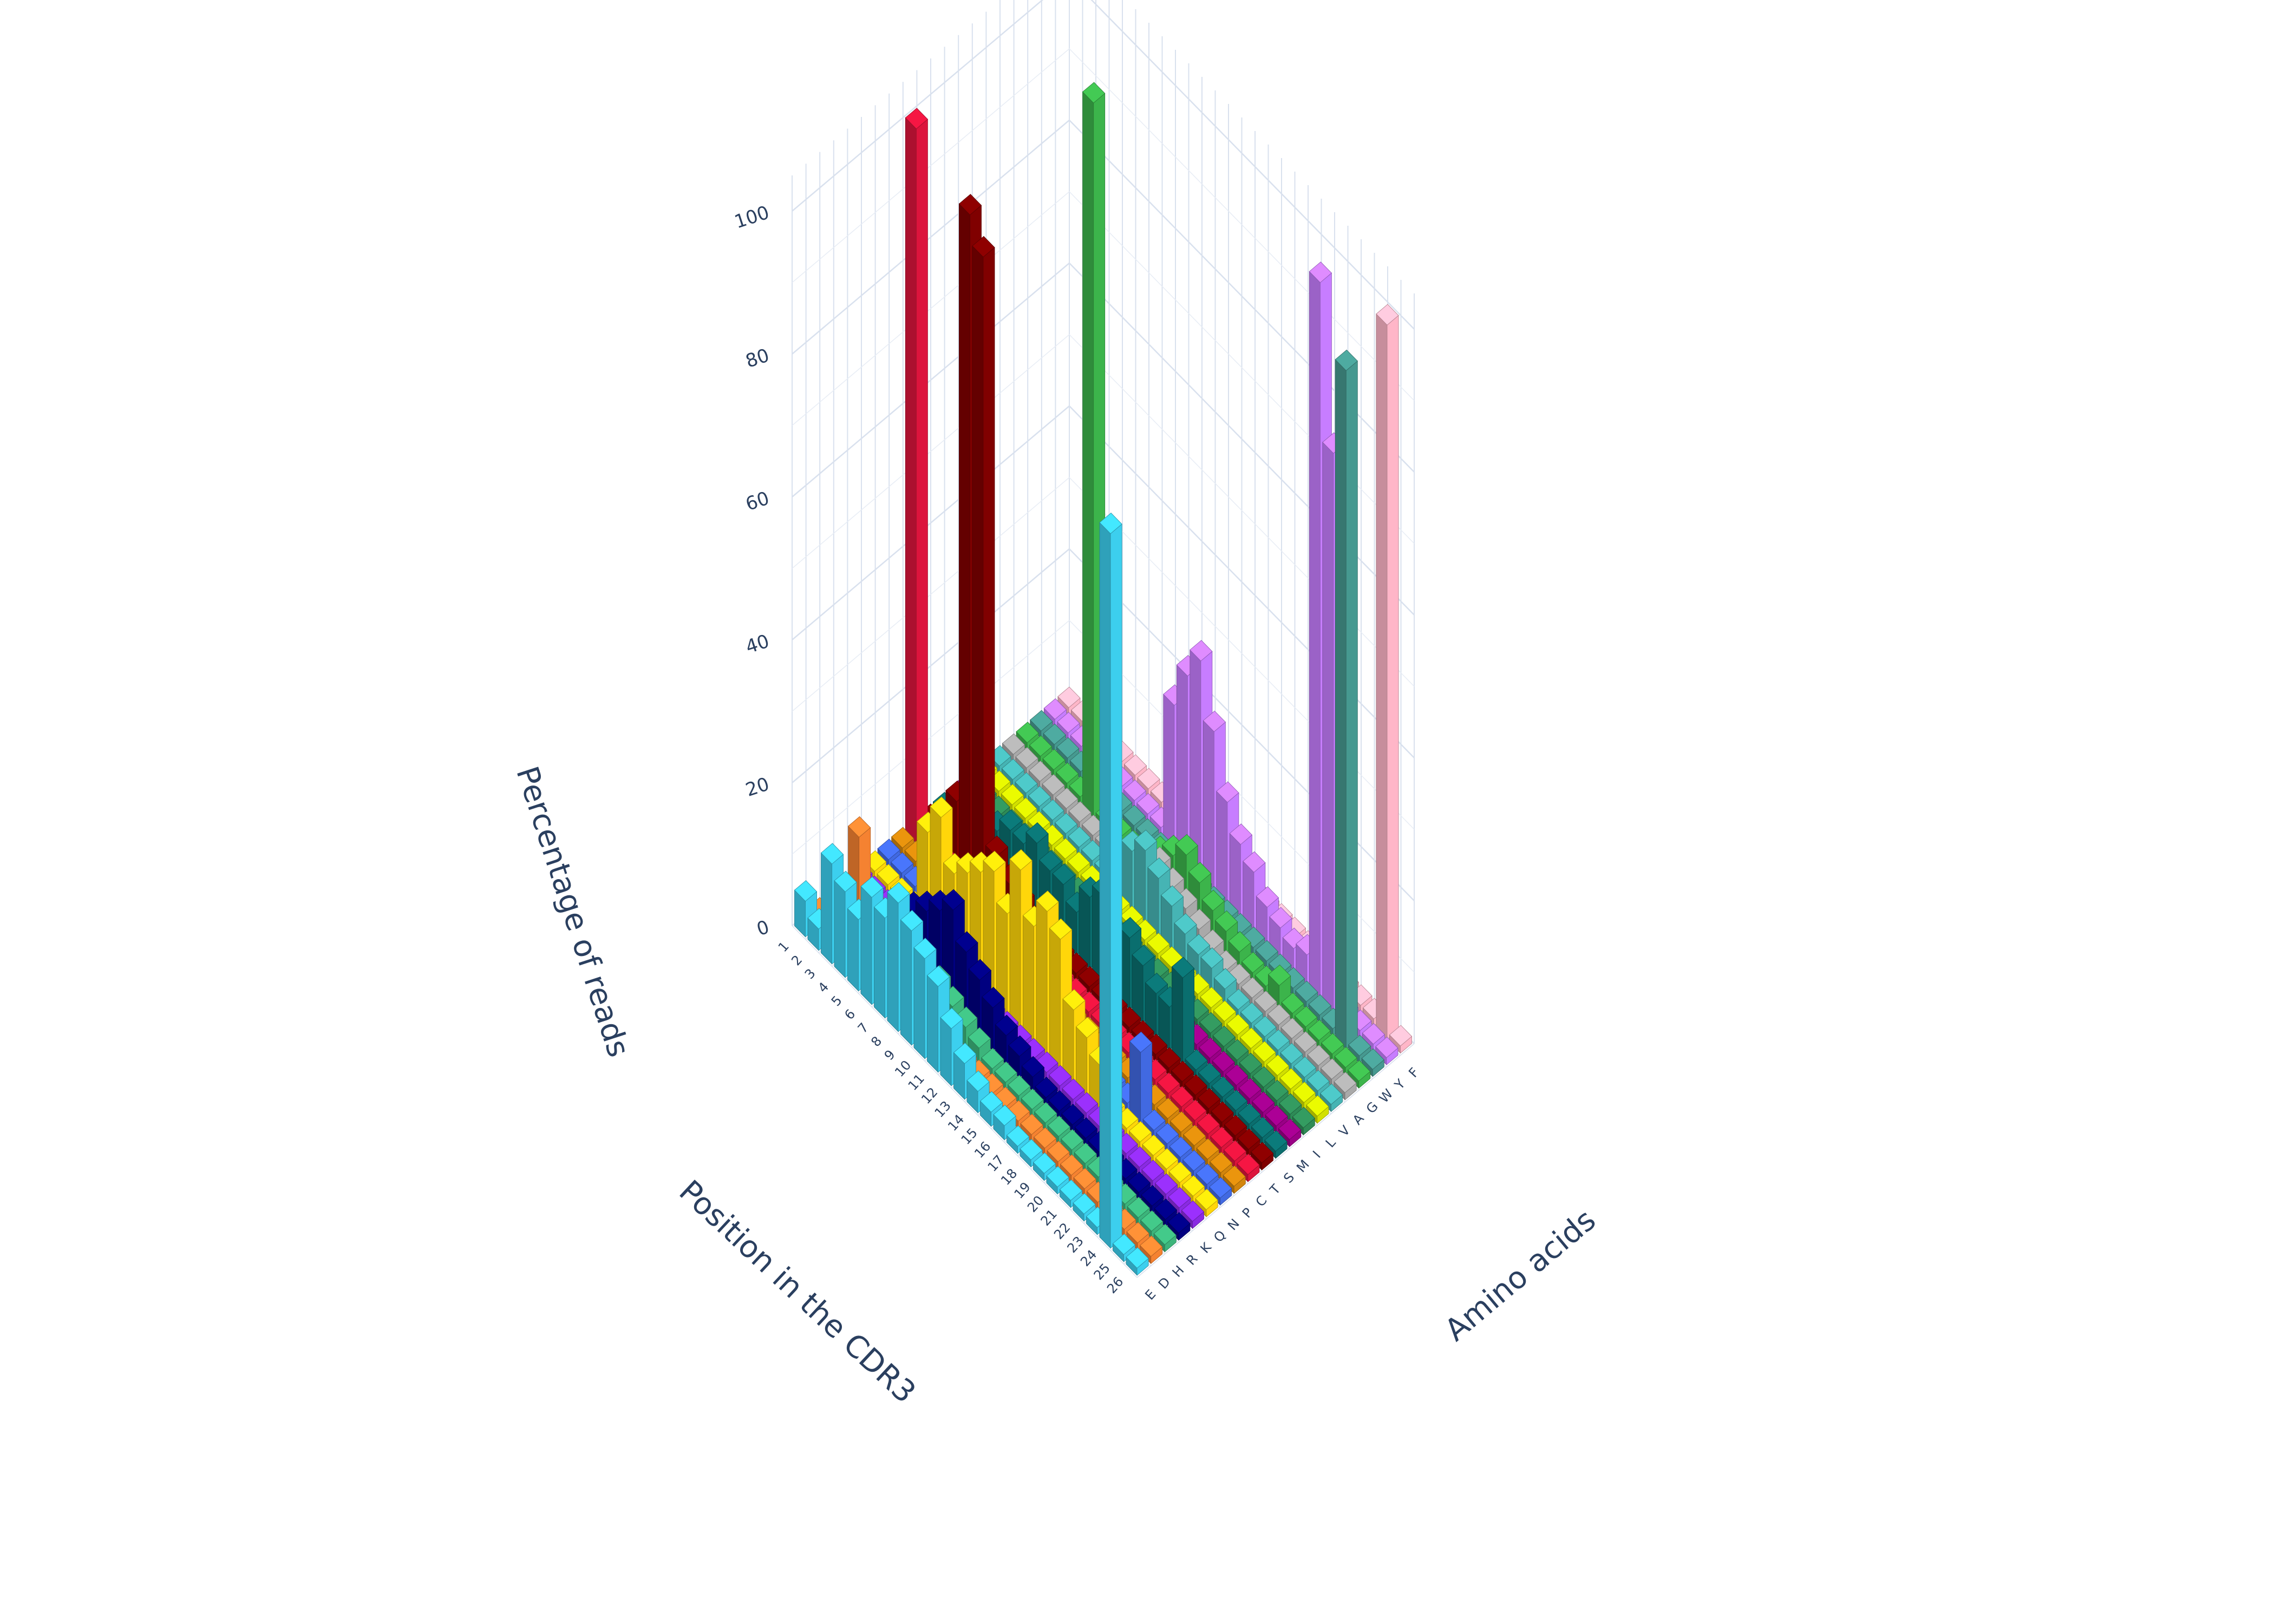 The width and height of the screenshot is (2274, 1624). Describe the element at coordinates (1414, 1073) in the screenshot. I see `y-tick-label: F` at that location.